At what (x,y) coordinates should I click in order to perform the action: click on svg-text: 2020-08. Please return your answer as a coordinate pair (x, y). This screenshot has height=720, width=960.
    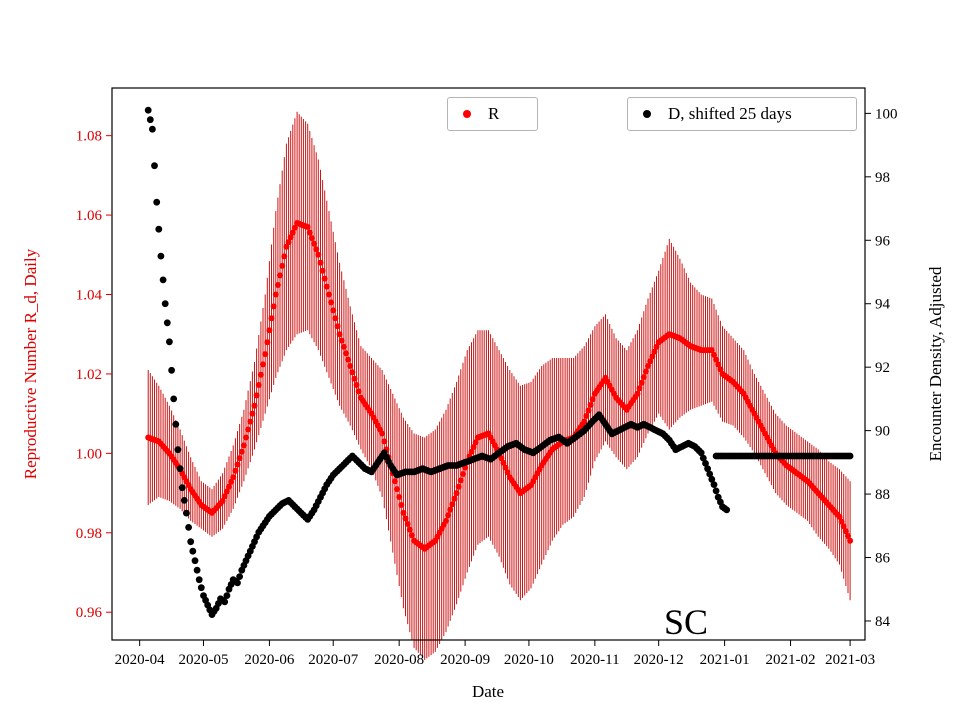
    Looking at the image, I should click on (399, 660).